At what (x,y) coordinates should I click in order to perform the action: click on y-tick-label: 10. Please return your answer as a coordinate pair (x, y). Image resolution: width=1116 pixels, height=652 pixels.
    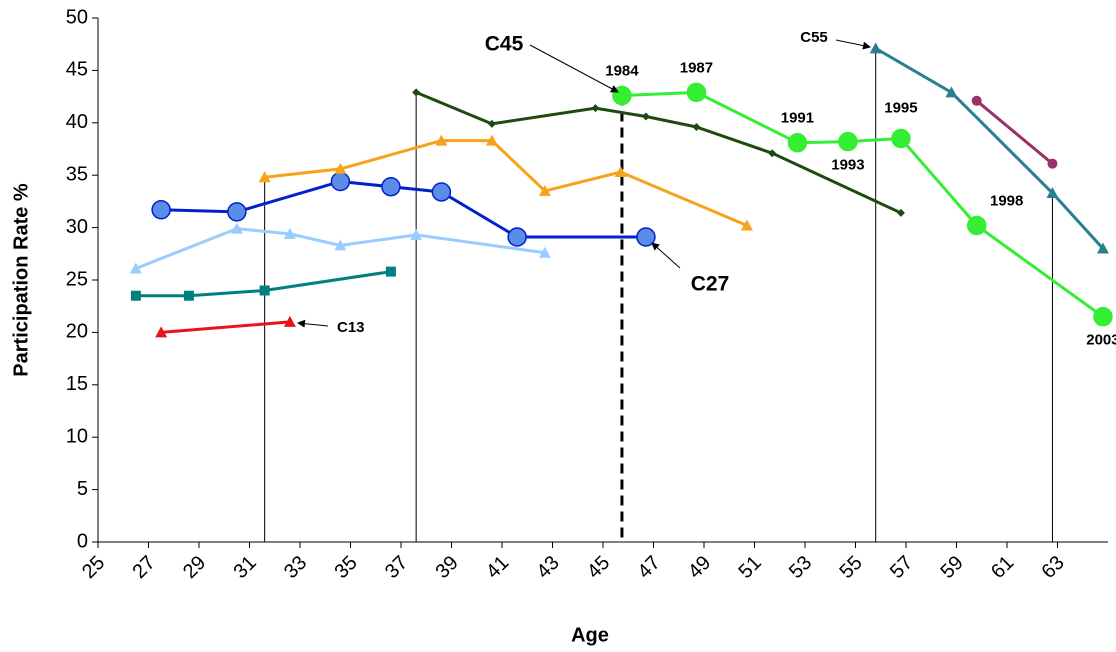
    Looking at the image, I should click on (77, 436).